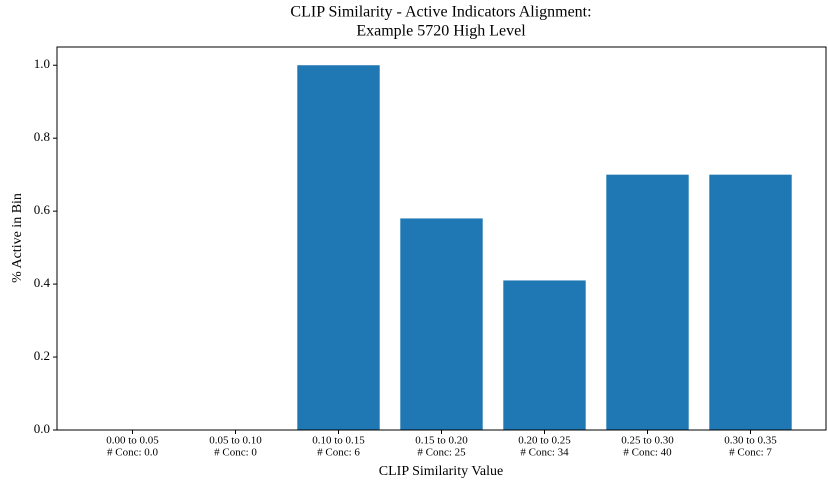 Image resolution: width=828 pixels, height=487 pixels. What do you see at coordinates (235, 453) in the screenshot?
I see `x-tick-label: # Conc: 0` at bounding box center [235, 453].